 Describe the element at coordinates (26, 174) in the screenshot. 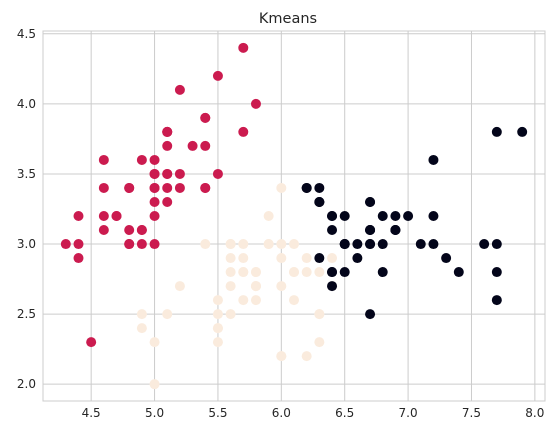

I see `y-tick-label: 3.5` at that location.